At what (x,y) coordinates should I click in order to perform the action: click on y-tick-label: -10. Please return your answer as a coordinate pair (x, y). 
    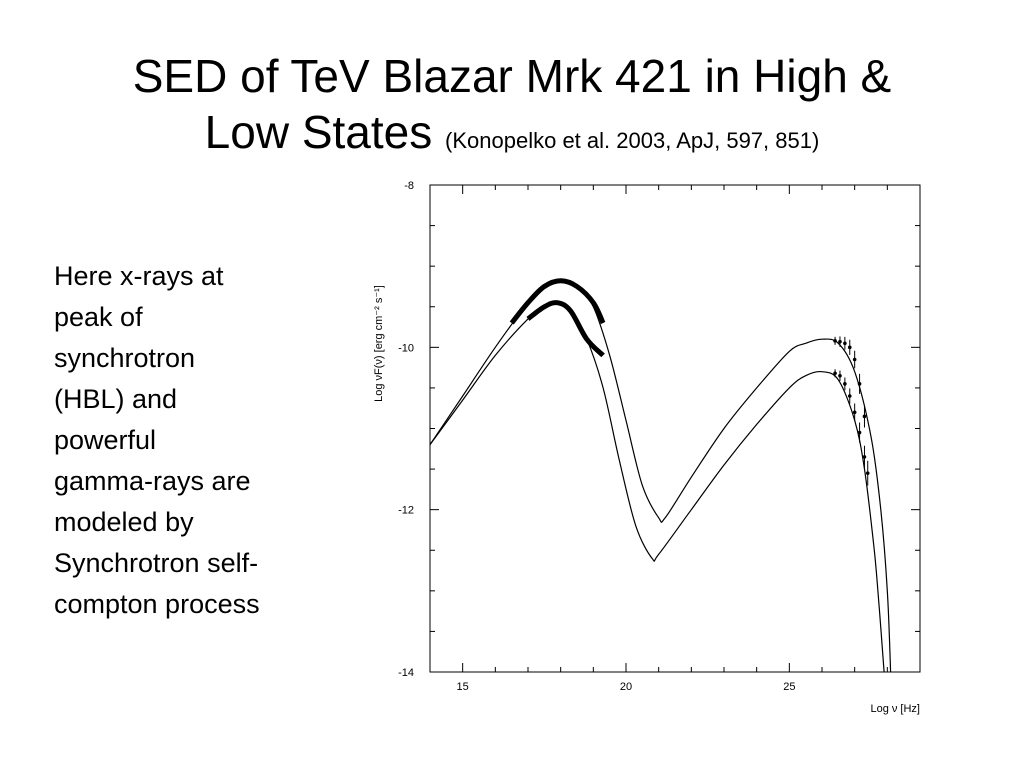
    Looking at the image, I should click on (406, 348).